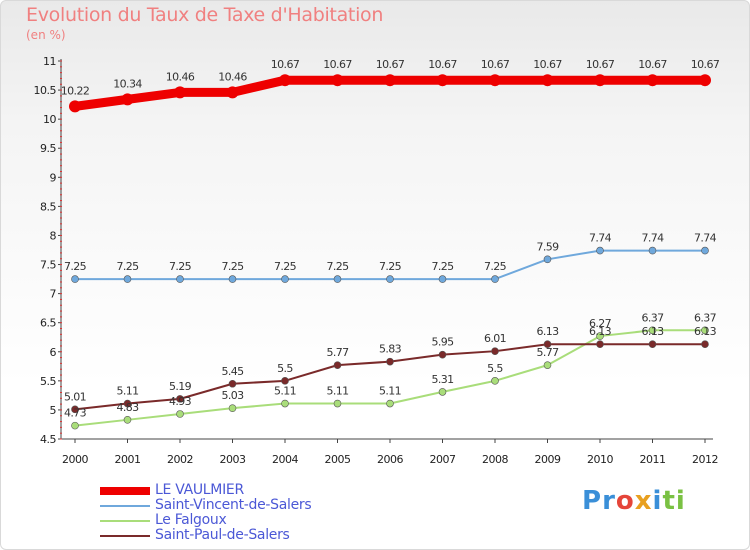 Image resolution: width=750 pixels, height=550 pixels. I want to click on data-label: 4.73, so click(75, 413).